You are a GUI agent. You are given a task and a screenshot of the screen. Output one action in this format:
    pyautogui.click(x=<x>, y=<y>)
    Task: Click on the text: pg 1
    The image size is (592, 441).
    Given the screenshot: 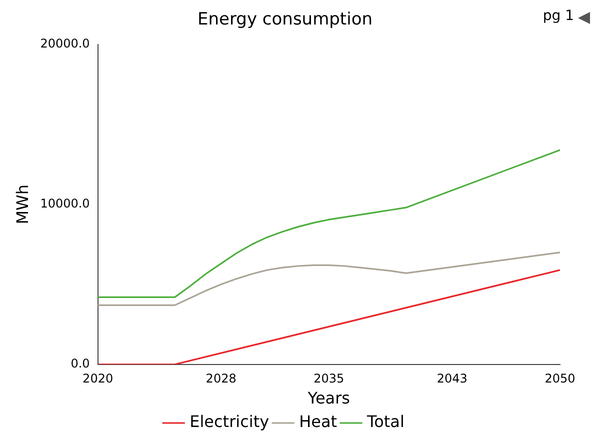 What is the action you would take?
    pyautogui.click(x=558, y=16)
    